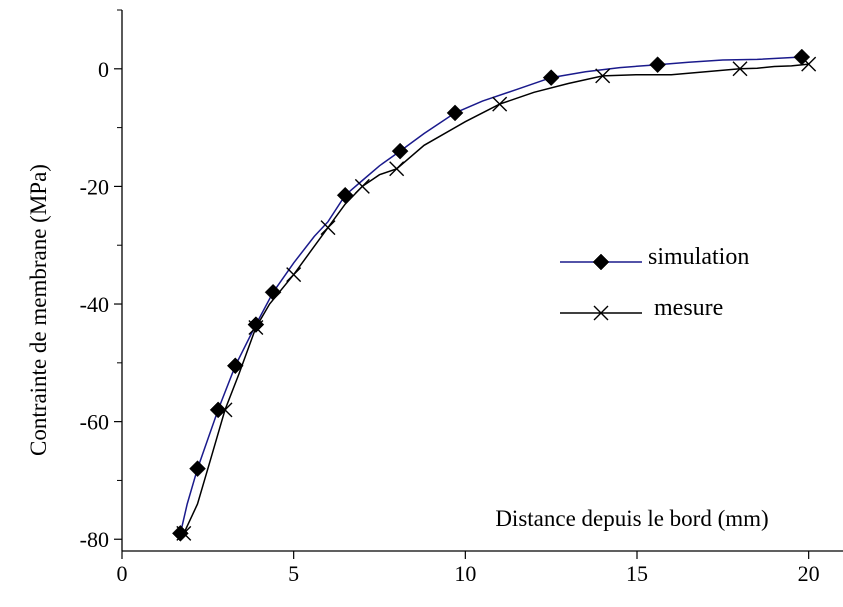 The image size is (843, 607). What do you see at coordinates (809, 573) in the screenshot?
I see `x-tick-label: 20` at bounding box center [809, 573].